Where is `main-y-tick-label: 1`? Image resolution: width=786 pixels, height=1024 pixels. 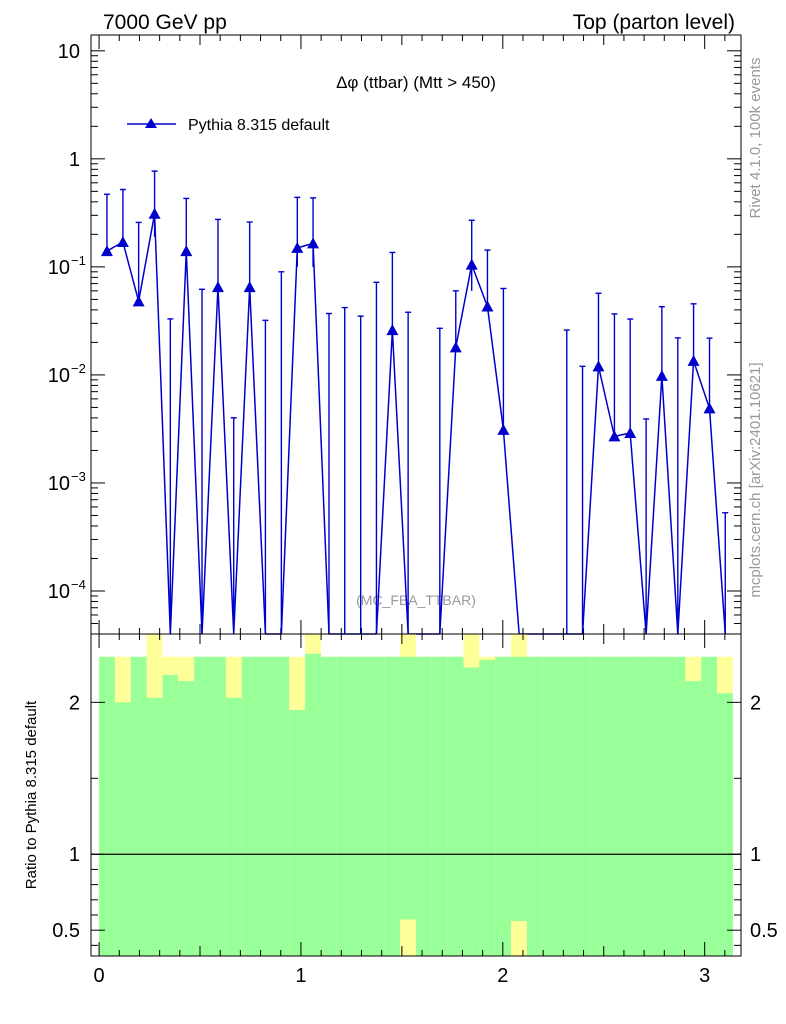 main-y-tick-label: 1 is located at coordinates (74, 160).